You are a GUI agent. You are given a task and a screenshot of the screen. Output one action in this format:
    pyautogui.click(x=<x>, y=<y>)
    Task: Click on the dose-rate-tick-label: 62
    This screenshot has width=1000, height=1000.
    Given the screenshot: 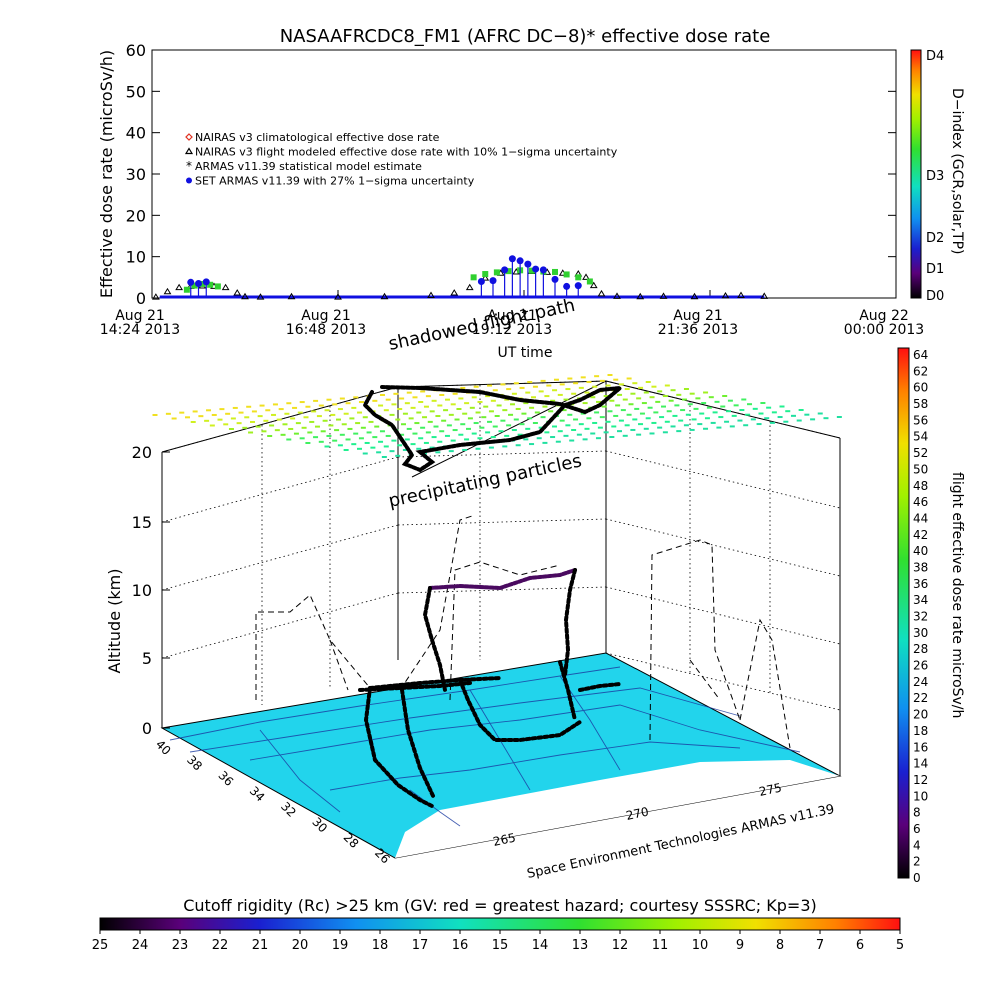 What is the action you would take?
    pyautogui.click(x=920, y=371)
    